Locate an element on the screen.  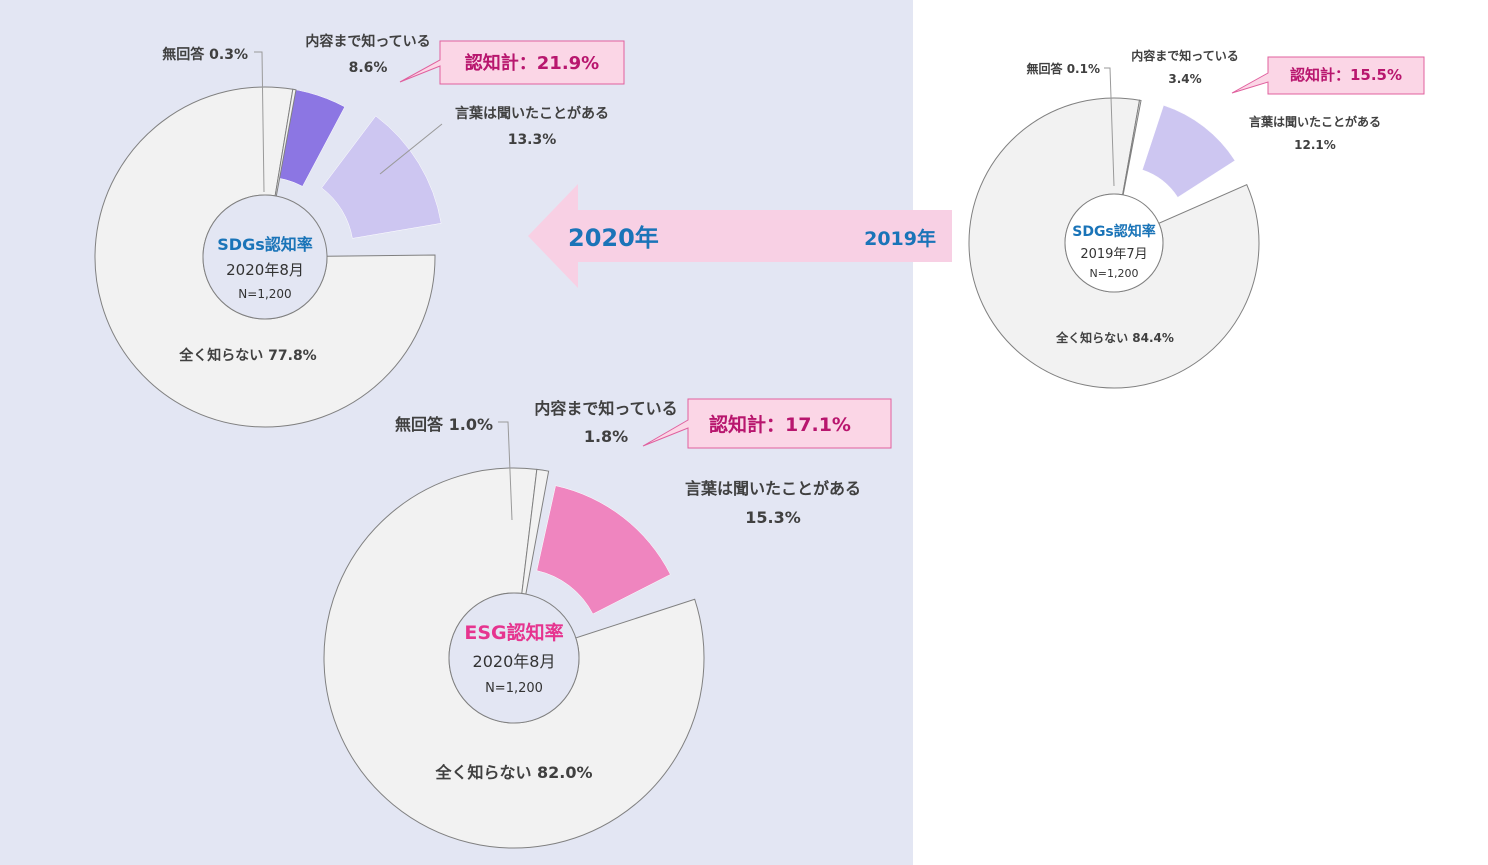
callout-total: 認知計：17.1% is located at coordinates (767, 423).